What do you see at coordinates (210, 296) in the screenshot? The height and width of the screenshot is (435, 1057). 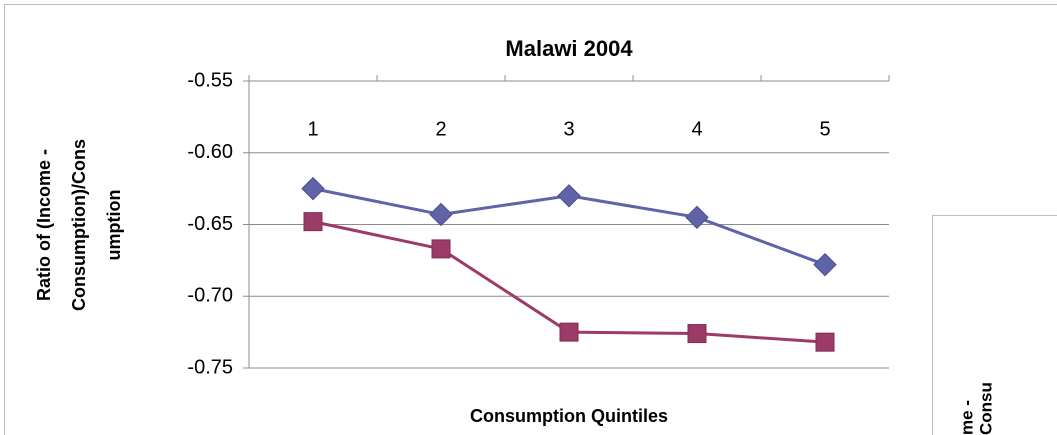 I see `y-tick-label: -0.70` at bounding box center [210, 296].